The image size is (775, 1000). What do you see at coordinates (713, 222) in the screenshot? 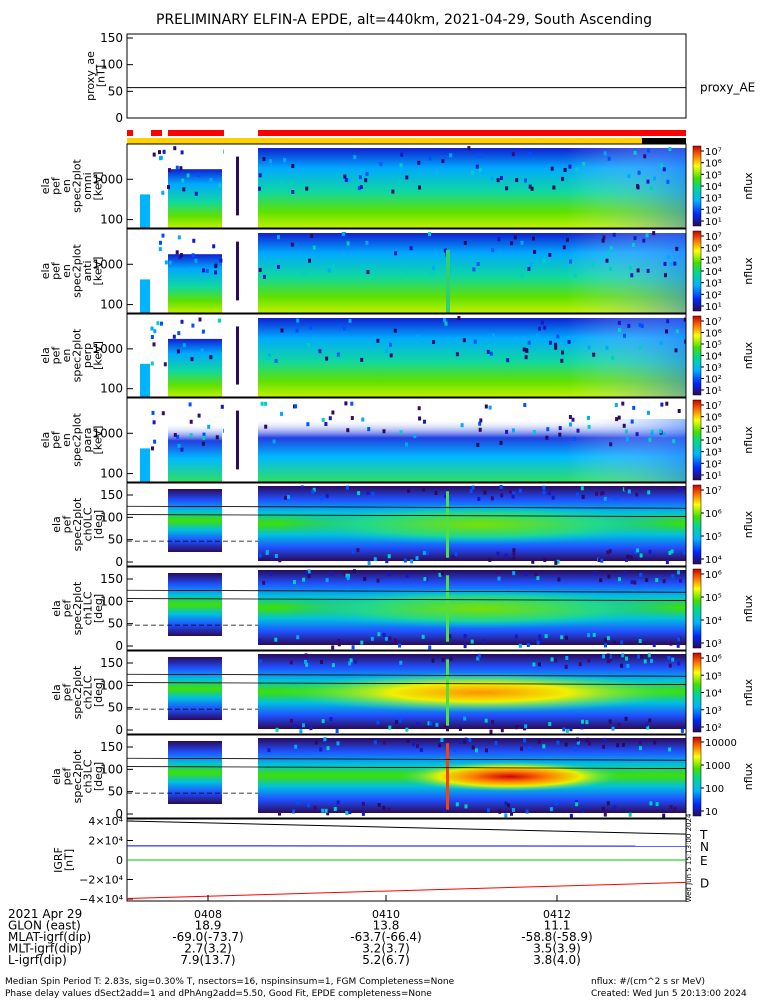
I see `colorbar-tick-label: 10¹` at bounding box center [713, 222].